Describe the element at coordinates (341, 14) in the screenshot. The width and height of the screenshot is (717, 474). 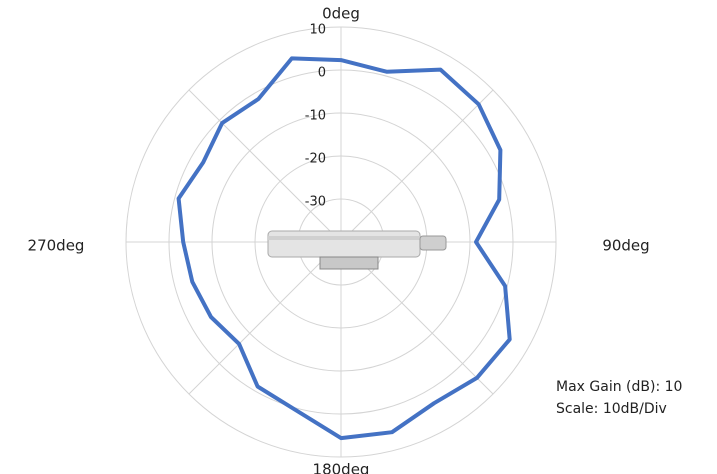
I see `angle-tick-label: 0deg` at that location.